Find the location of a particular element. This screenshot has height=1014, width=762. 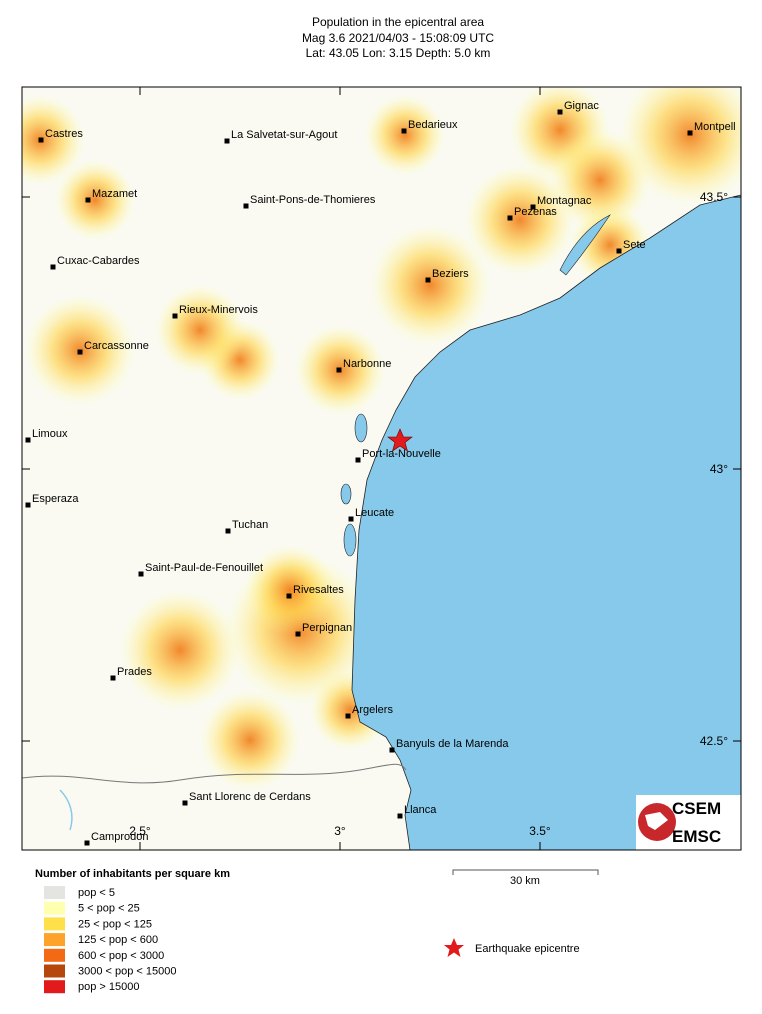

city-label: Beziers is located at coordinates (450, 274).